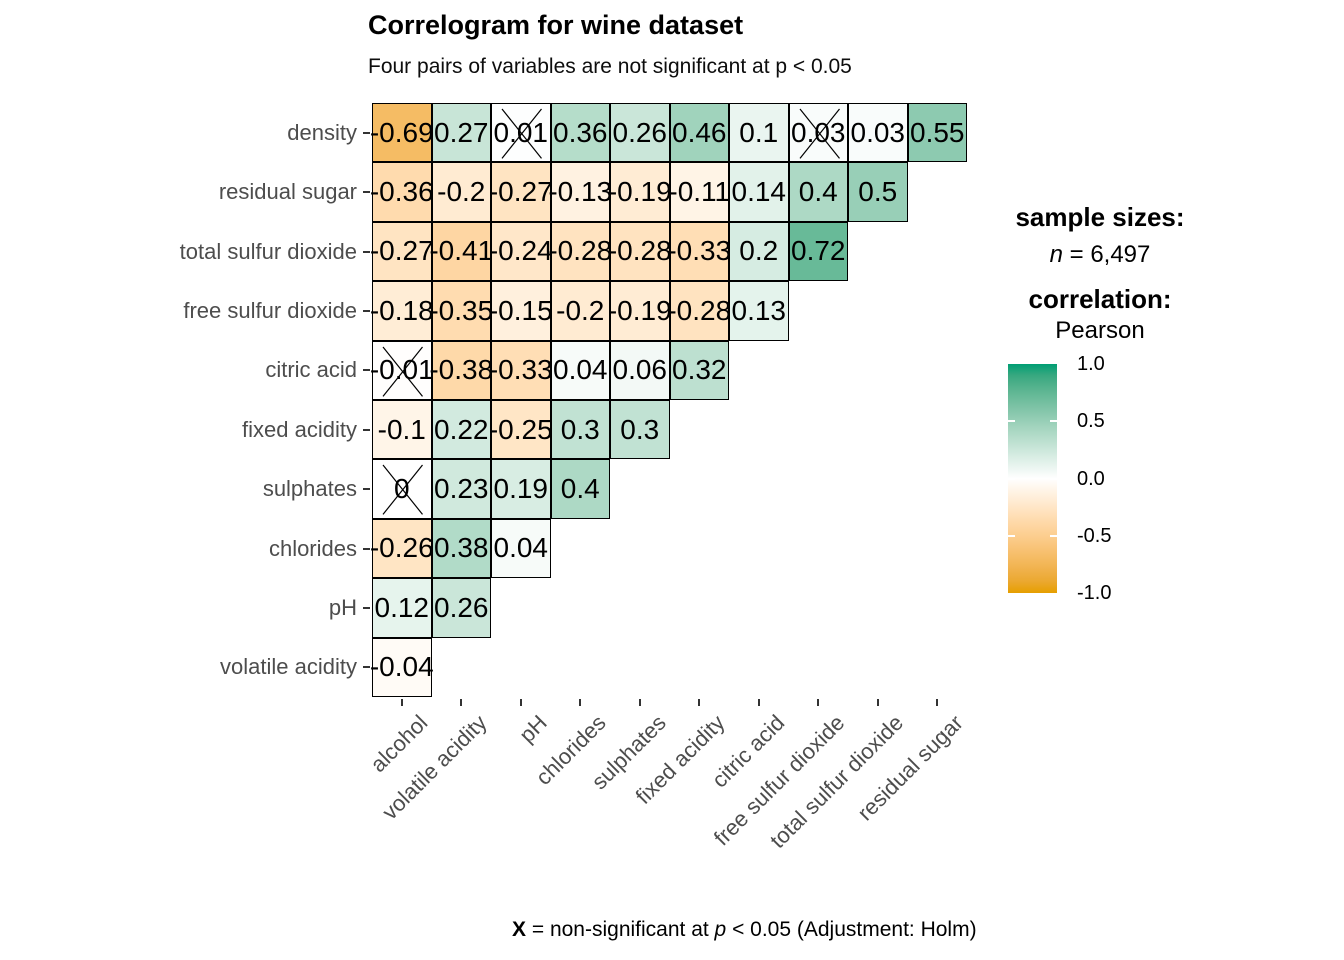 This screenshot has width=1344, height=960. I want to click on correlation-value: 0.1, so click(759, 132).